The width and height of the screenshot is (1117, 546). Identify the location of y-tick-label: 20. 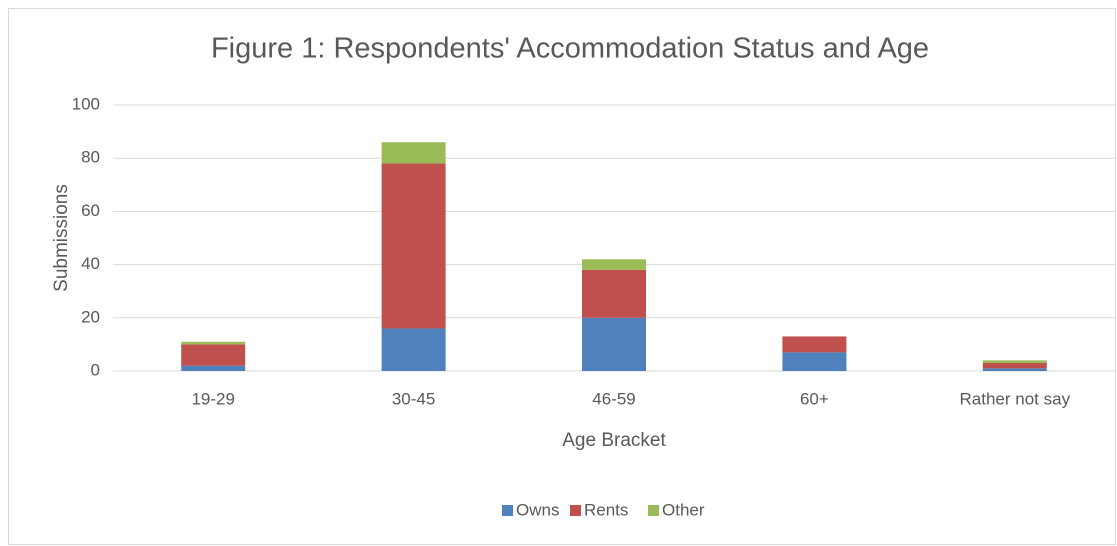
(90, 316).